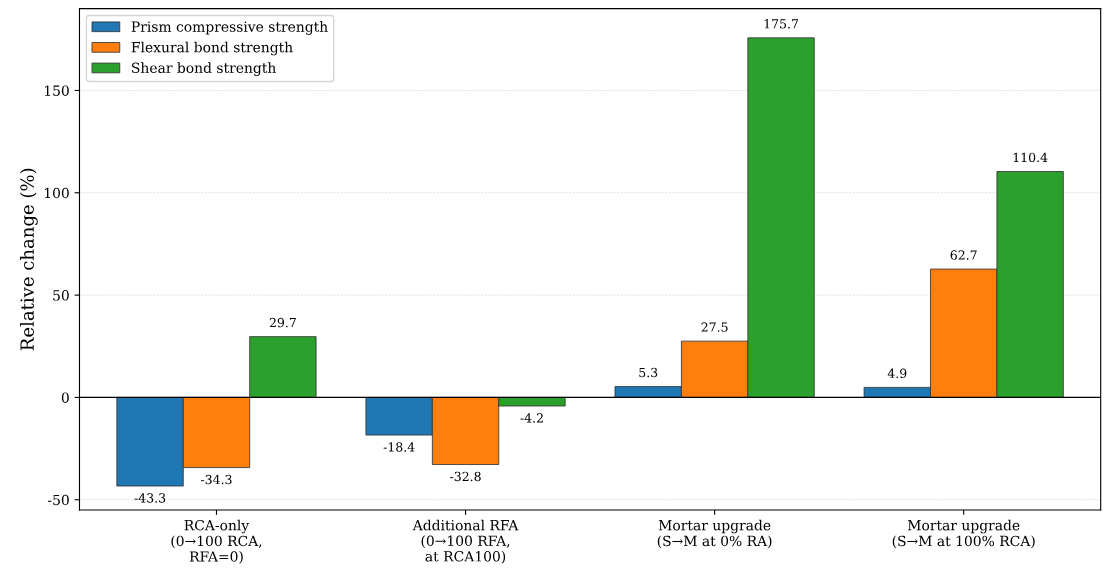  Describe the element at coordinates (531, 418) in the screenshot. I see `data-label: -4.2` at that location.